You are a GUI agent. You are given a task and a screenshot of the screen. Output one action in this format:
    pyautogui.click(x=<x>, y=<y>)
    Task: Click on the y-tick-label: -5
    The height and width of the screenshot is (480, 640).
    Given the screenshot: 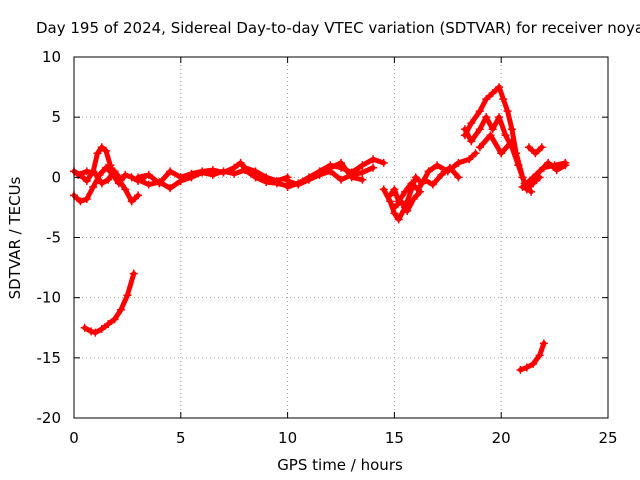 What is the action you would take?
    pyautogui.click(x=53, y=238)
    